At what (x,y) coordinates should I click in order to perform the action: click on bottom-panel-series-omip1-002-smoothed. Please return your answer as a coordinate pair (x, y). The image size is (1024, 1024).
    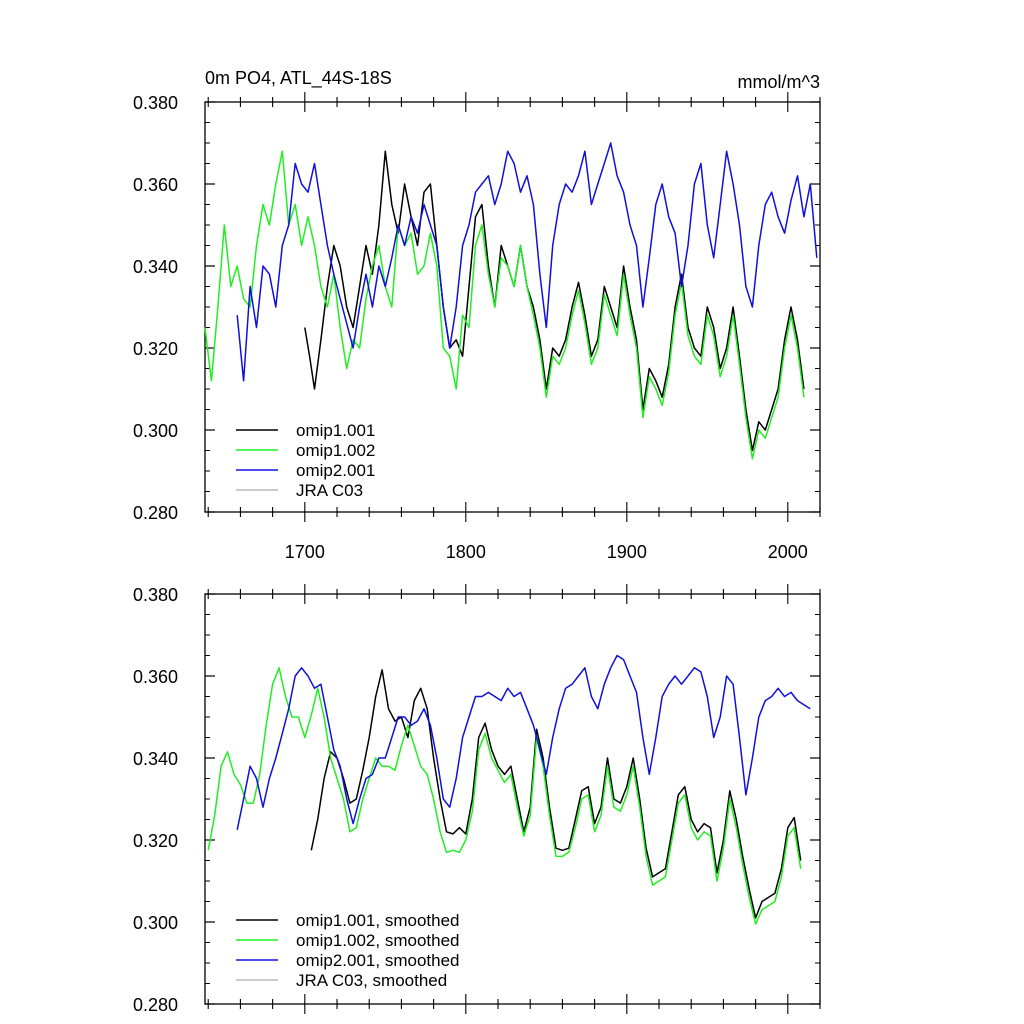
    Looking at the image, I should click on (504, 796).